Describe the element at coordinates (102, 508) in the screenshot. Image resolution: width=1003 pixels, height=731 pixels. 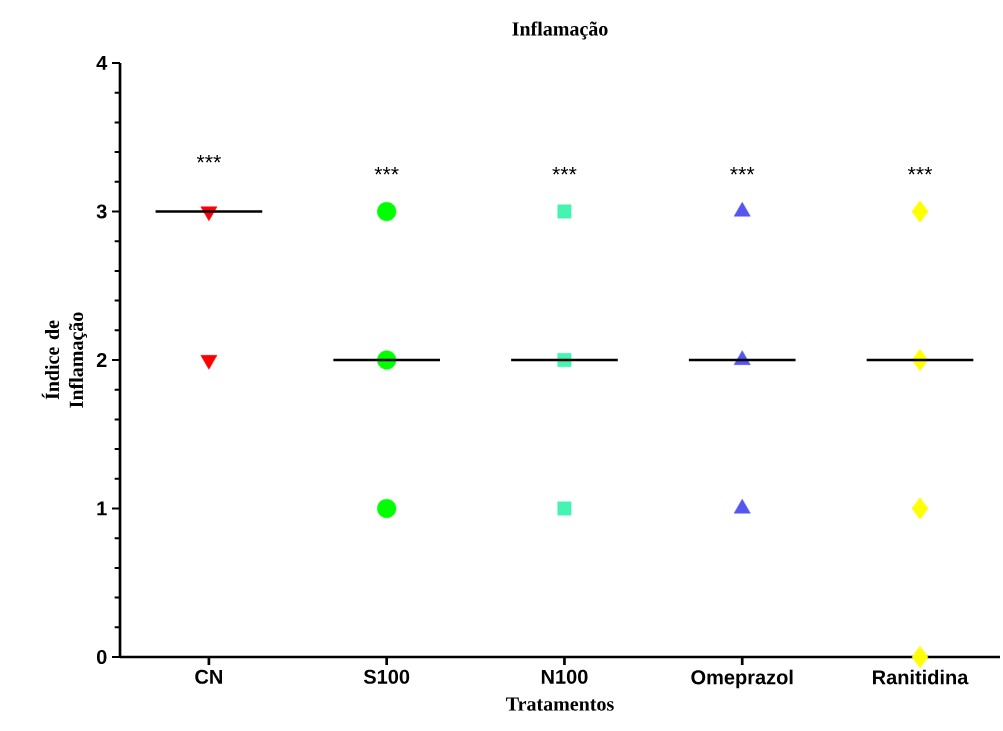
I see `y-tick-label: 1` at that location.